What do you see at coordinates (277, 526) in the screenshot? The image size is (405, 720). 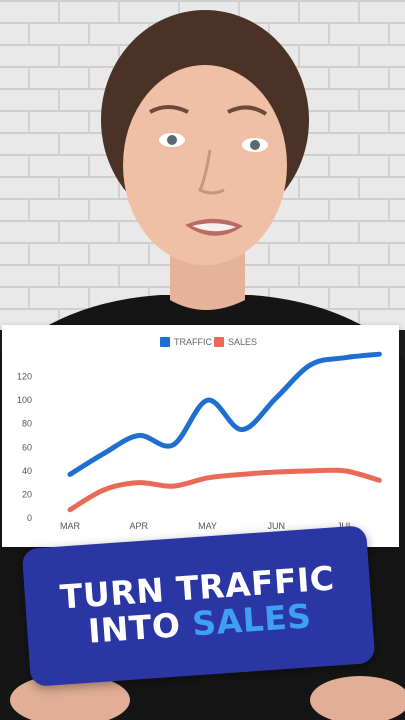 I see `x-tick-label: JUN` at bounding box center [277, 526].